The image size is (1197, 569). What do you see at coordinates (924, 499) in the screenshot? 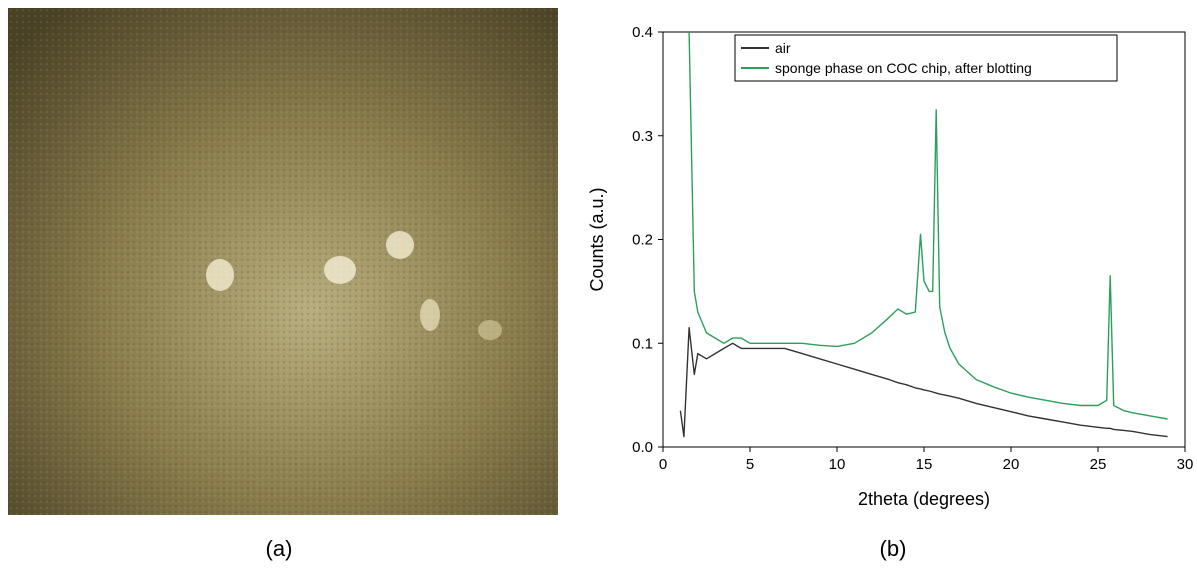
I see `x-axis-label: 2theta (degrees)` at bounding box center [924, 499].